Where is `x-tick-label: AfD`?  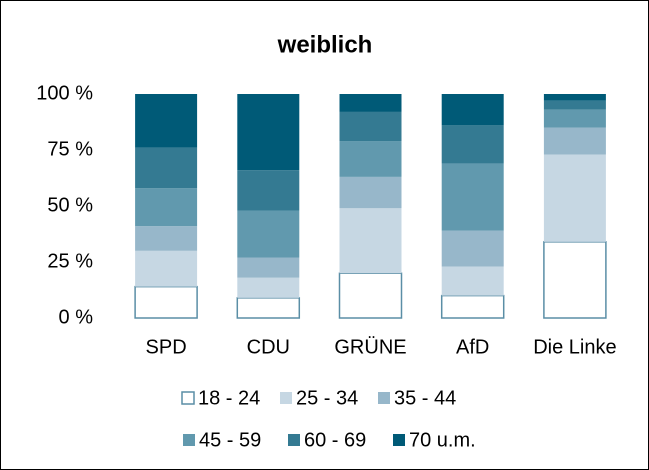 x-tick-label: AfD is located at coordinates (472, 347).